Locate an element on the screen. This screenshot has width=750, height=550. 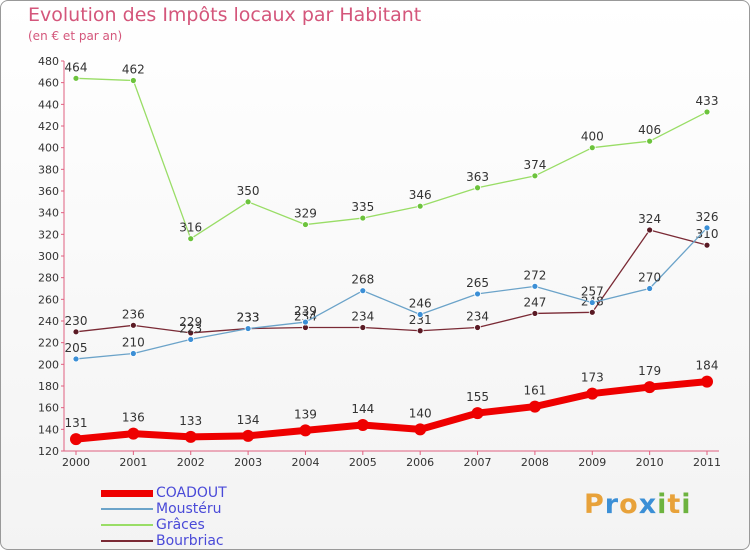
data-label-coadout: 133 is located at coordinates (190, 421).